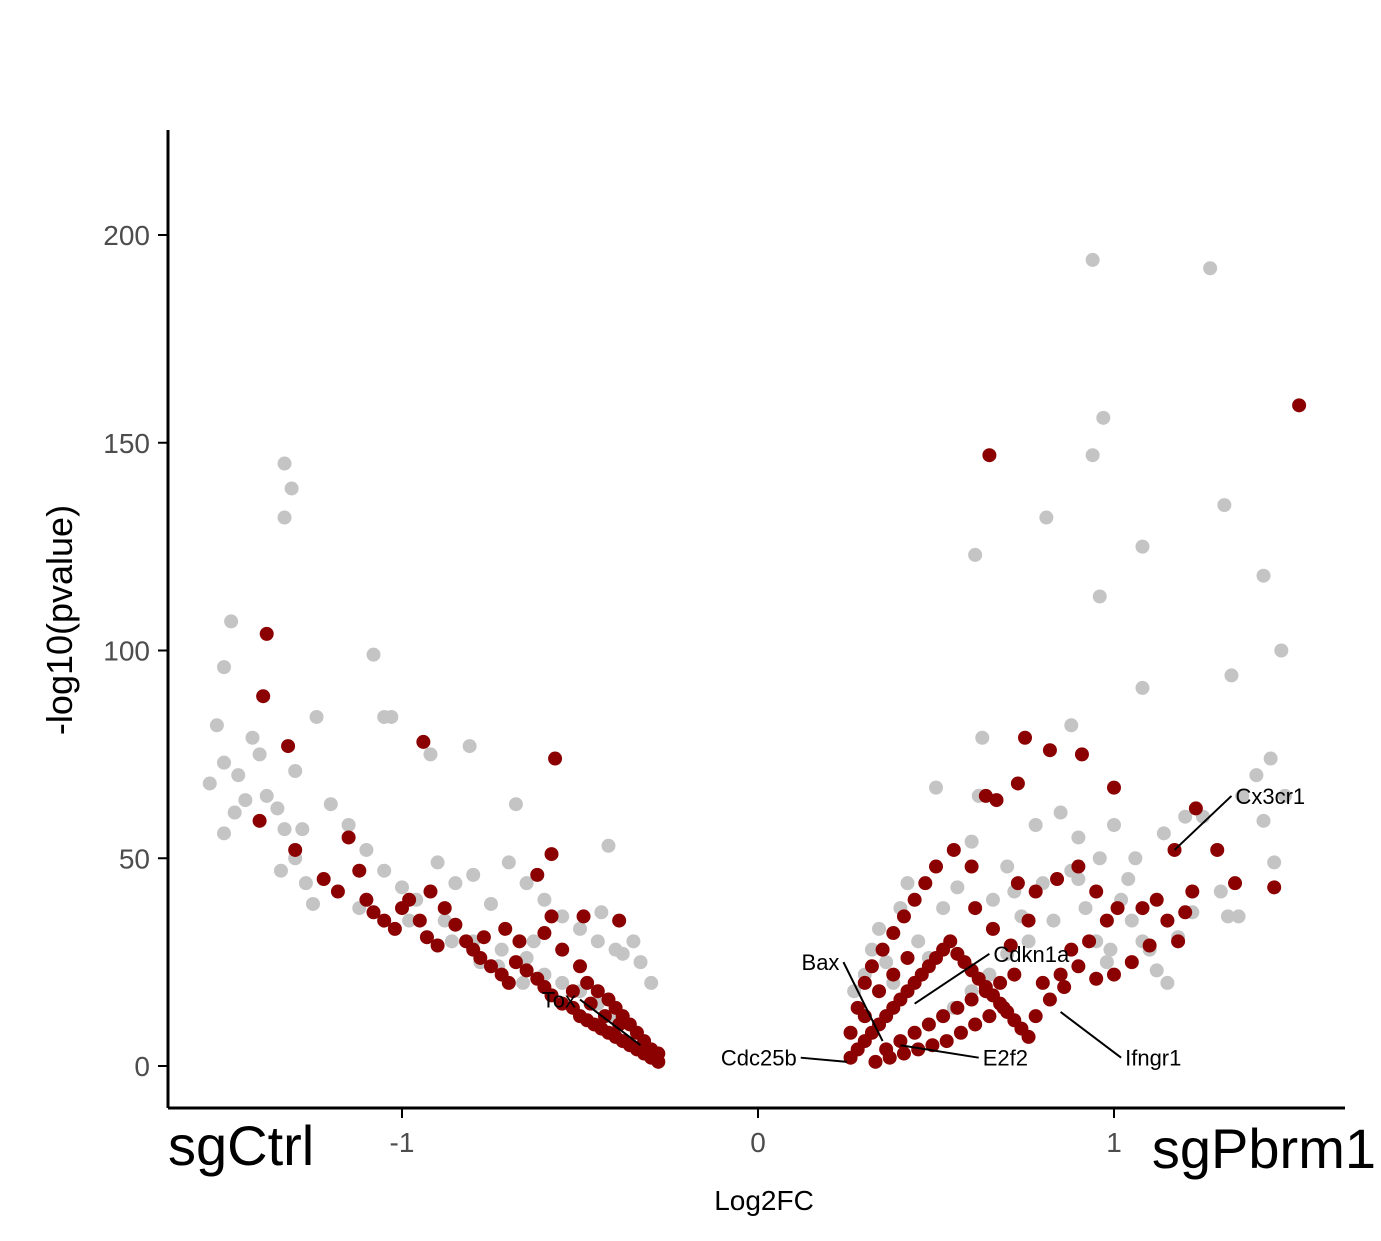  Describe the element at coordinates (923, 927) in the screenshot. I see `annotations-layer: Tox Bax Cdkn1a Cdc25b E2f2 Ifngr1 Cx3cr1` at that location.